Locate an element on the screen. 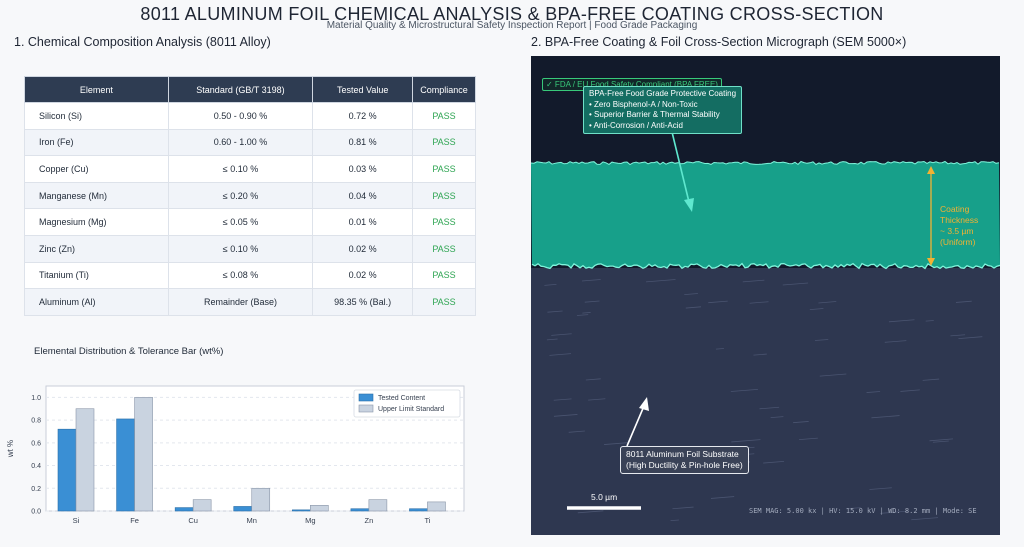  y-tick-label: 0.0 is located at coordinates (36, 512).